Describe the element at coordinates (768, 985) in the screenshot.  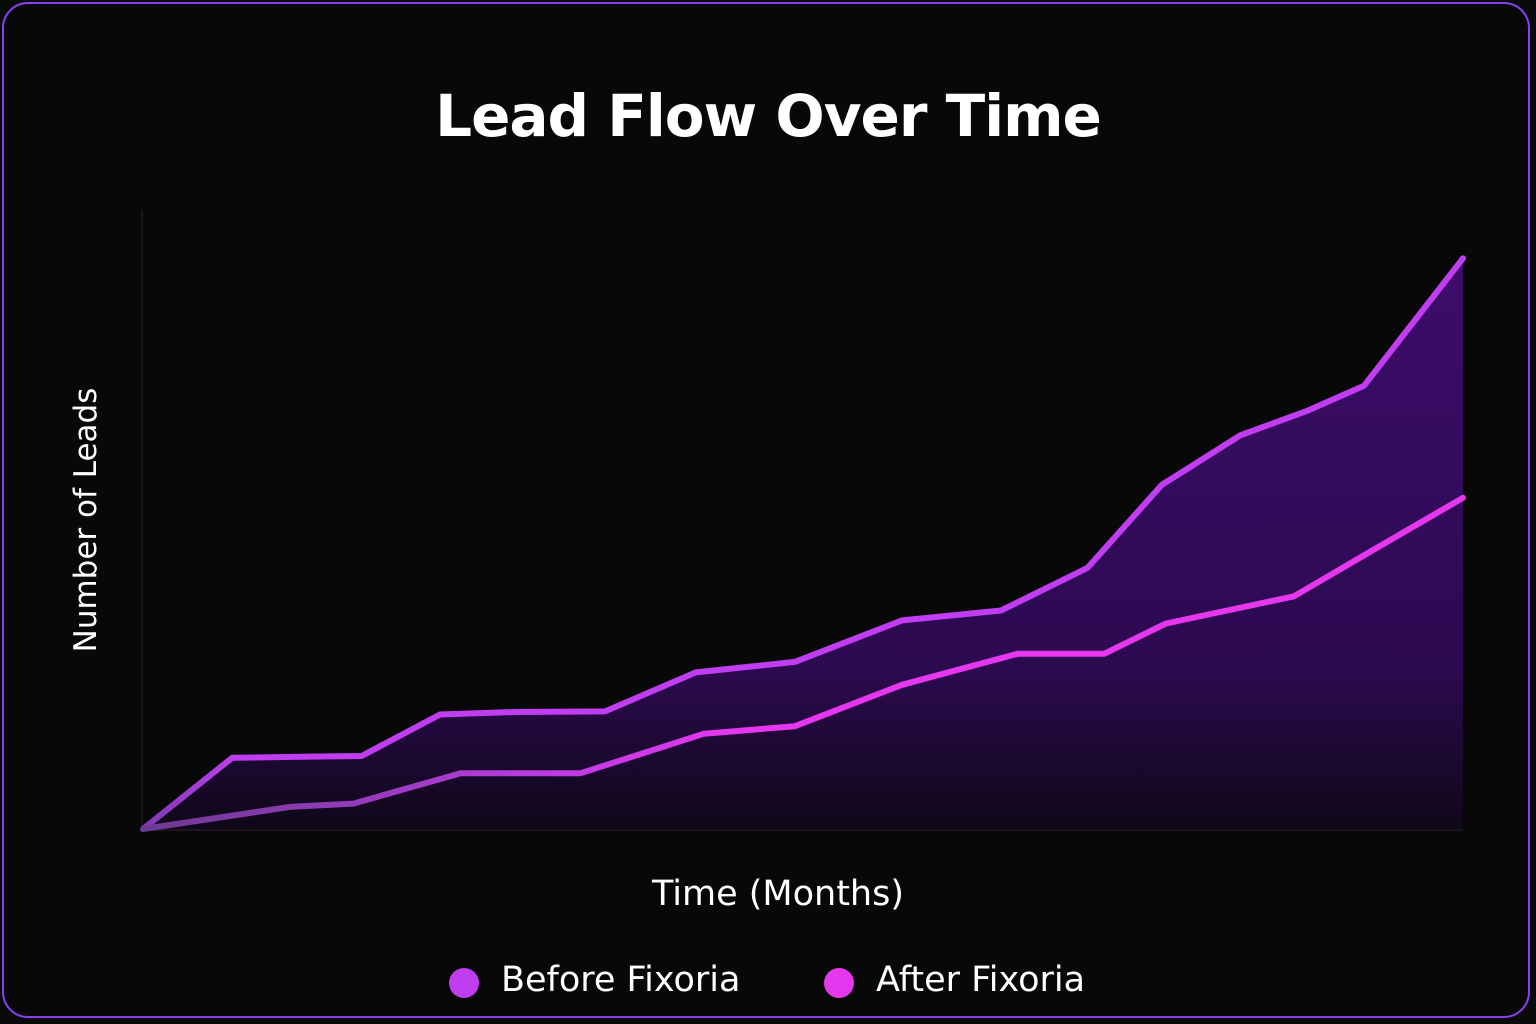
I see `chart-legend: Before Fixoria After Fixoria` at that location.